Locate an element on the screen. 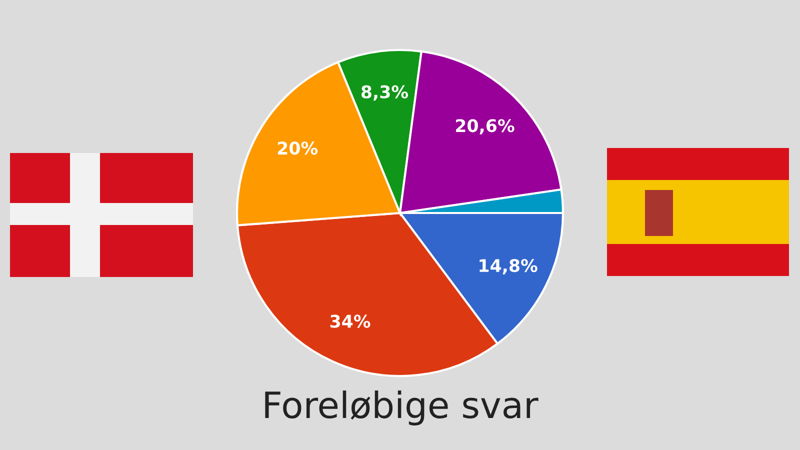  data-label: 20,6% is located at coordinates (485, 126).